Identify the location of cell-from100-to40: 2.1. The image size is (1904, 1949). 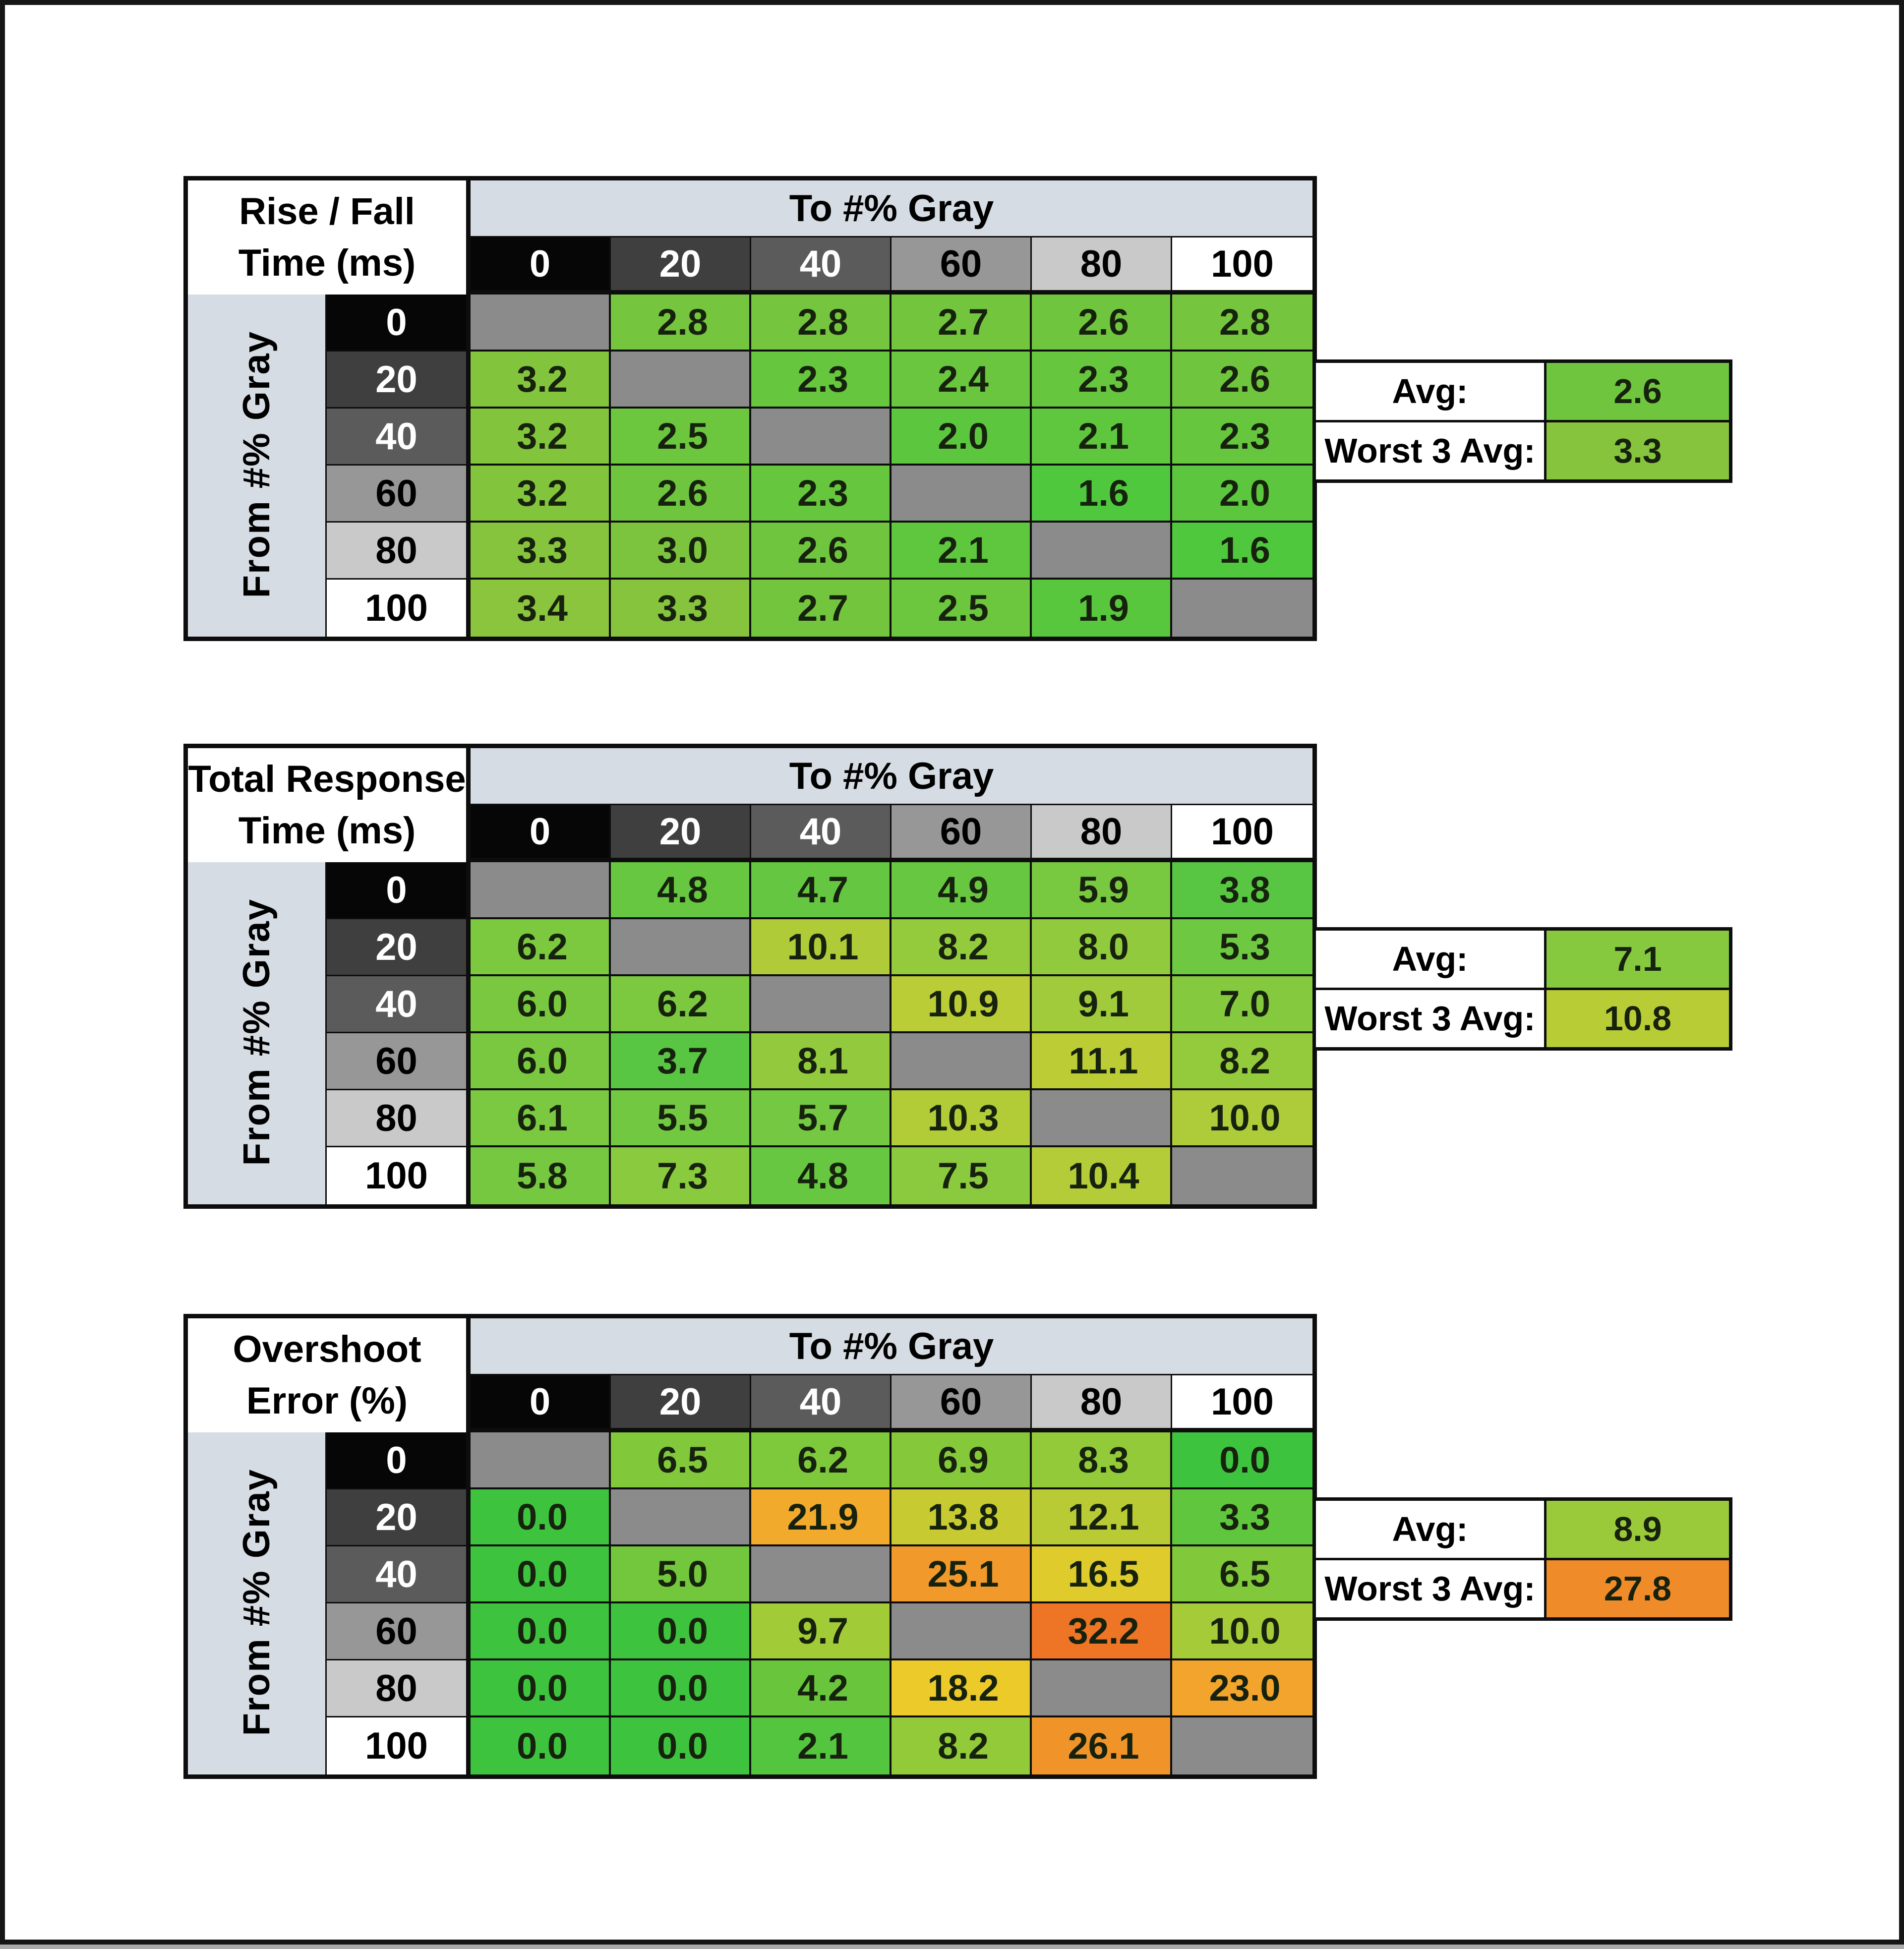
(821, 1746).